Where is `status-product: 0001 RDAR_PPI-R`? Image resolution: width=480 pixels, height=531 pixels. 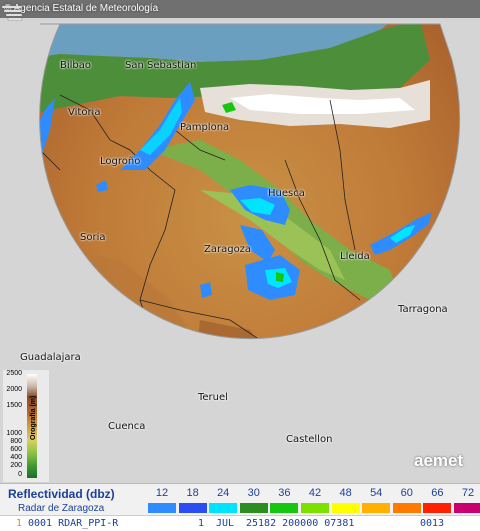
status-product: 0001 RDAR_PPI-R is located at coordinates (73, 523).